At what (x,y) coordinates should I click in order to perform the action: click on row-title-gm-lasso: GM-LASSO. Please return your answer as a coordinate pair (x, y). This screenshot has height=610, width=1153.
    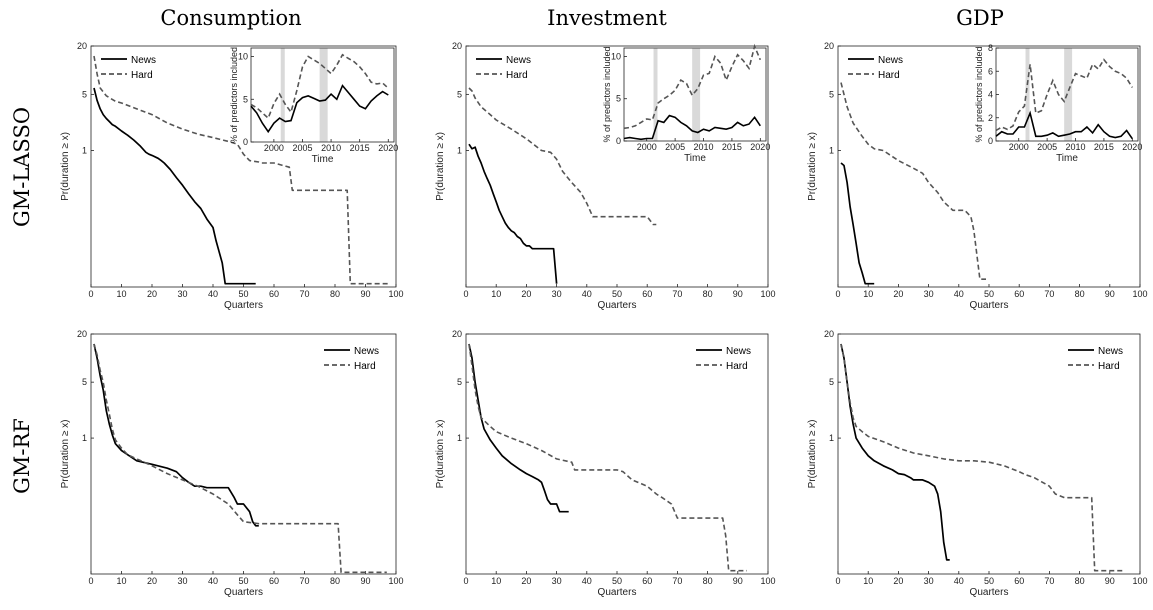
    Looking at the image, I should click on (22, 167).